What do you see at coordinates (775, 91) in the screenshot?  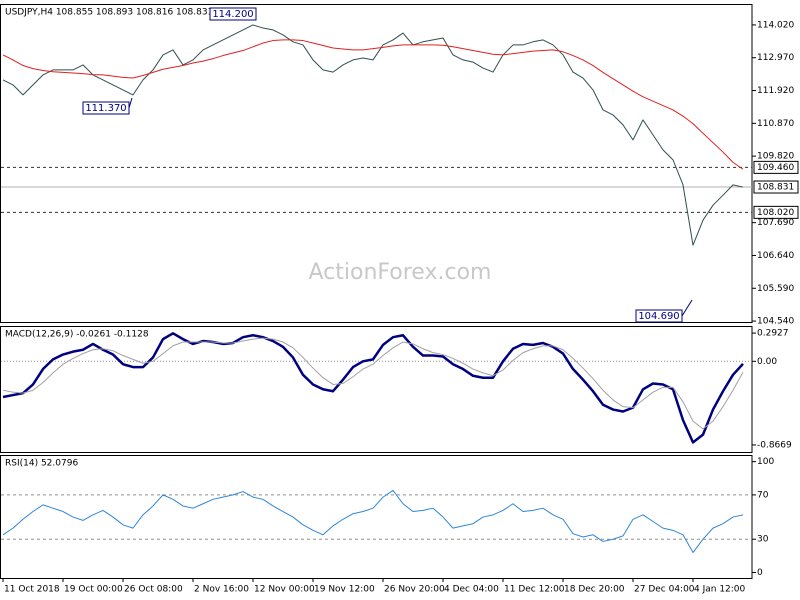 I see `y-tick-label: 111.920` at bounding box center [775, 91].